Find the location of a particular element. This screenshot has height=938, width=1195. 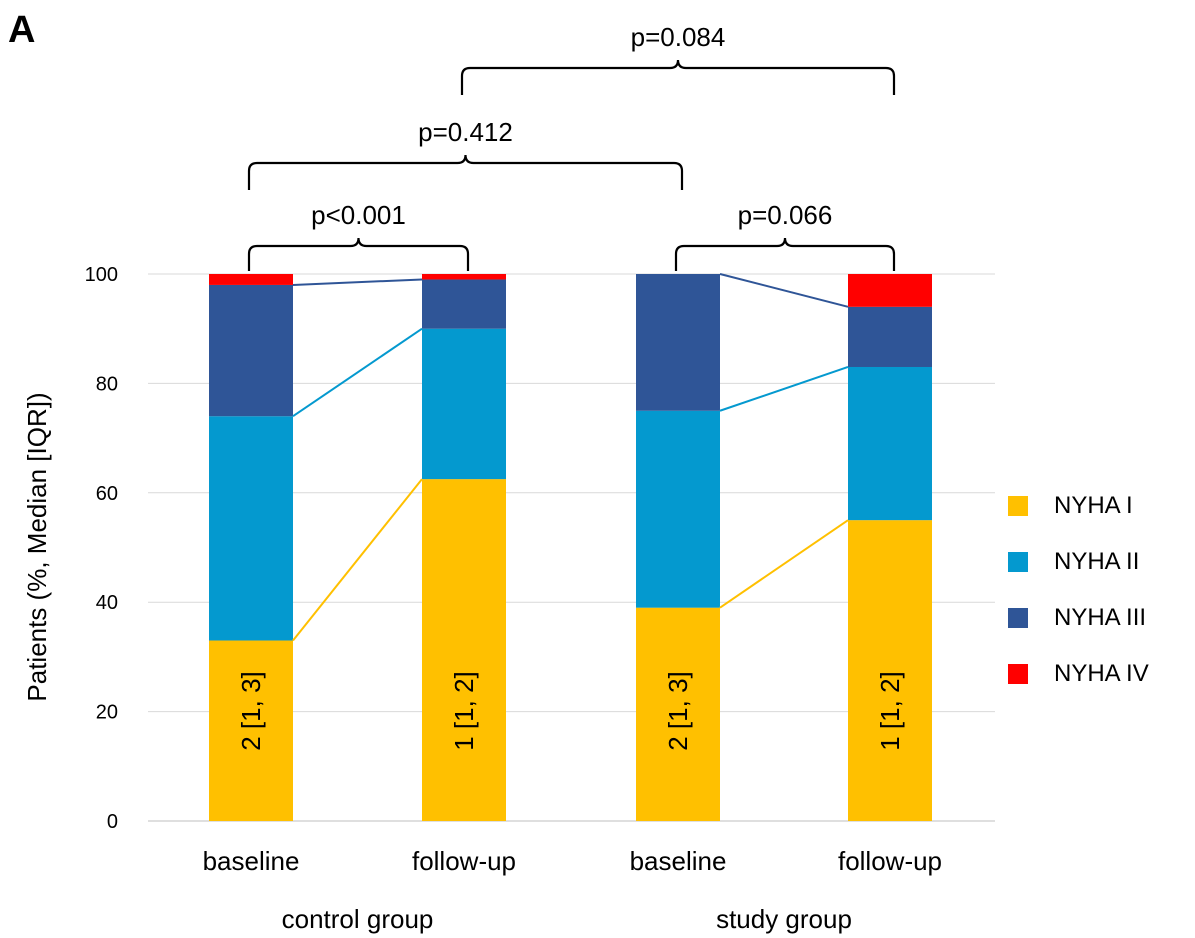

legend-item-nyha-4: NYHA IV is located at coordinates (1078, 674).